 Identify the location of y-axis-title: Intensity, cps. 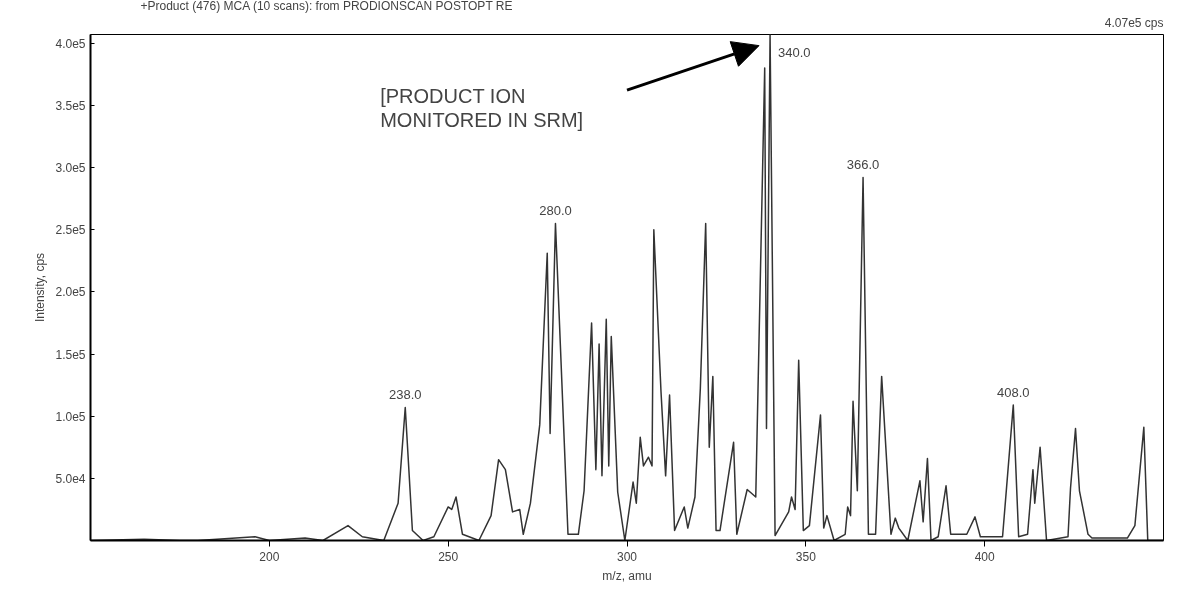
(40, 287).